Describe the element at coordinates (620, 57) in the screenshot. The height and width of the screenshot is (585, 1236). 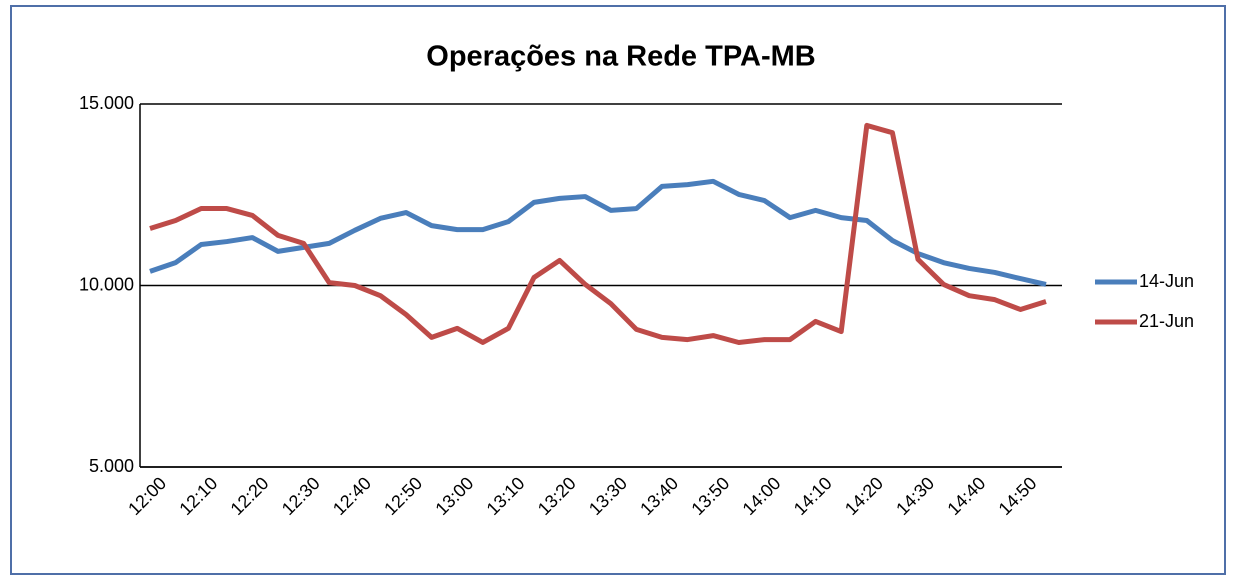
I see `chart-title: Operações na Rede TPA-MB` at that location.